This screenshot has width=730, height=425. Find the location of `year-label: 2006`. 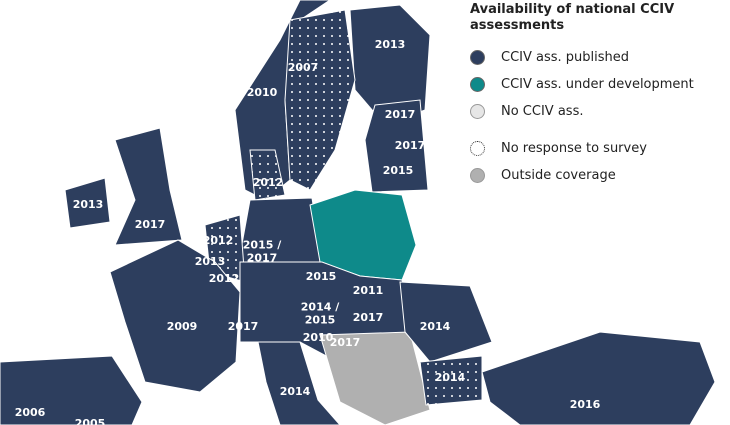

year-label: 2006 is located at coordinates (30, 412).